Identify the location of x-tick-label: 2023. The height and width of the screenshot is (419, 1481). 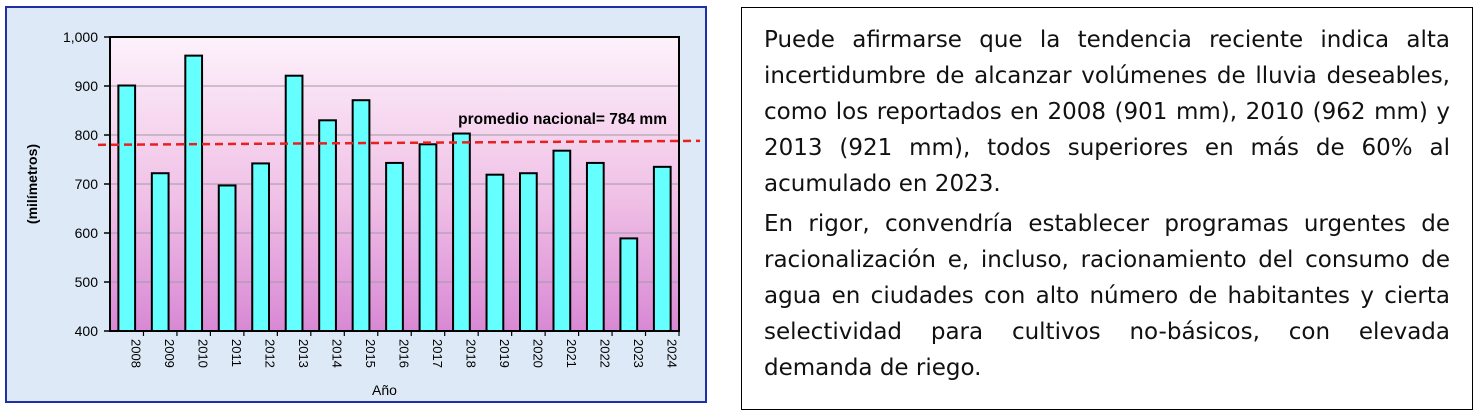
(638, 353).